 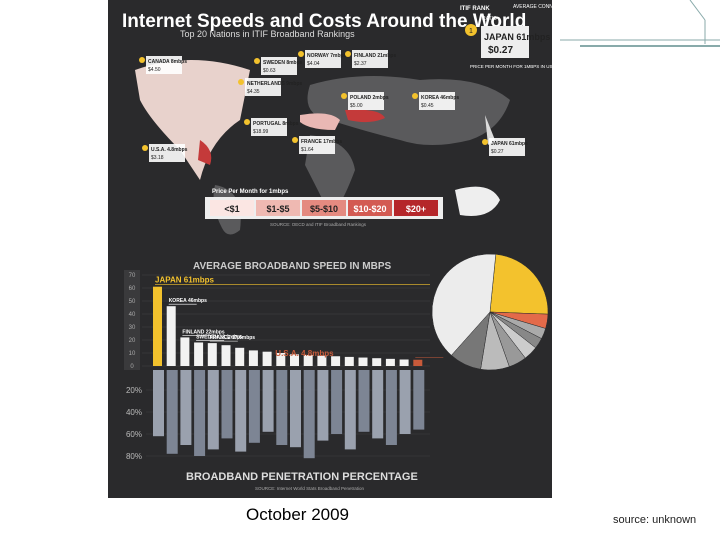 I want to click on price-band-label: $20+, so click(x=416, y=209).